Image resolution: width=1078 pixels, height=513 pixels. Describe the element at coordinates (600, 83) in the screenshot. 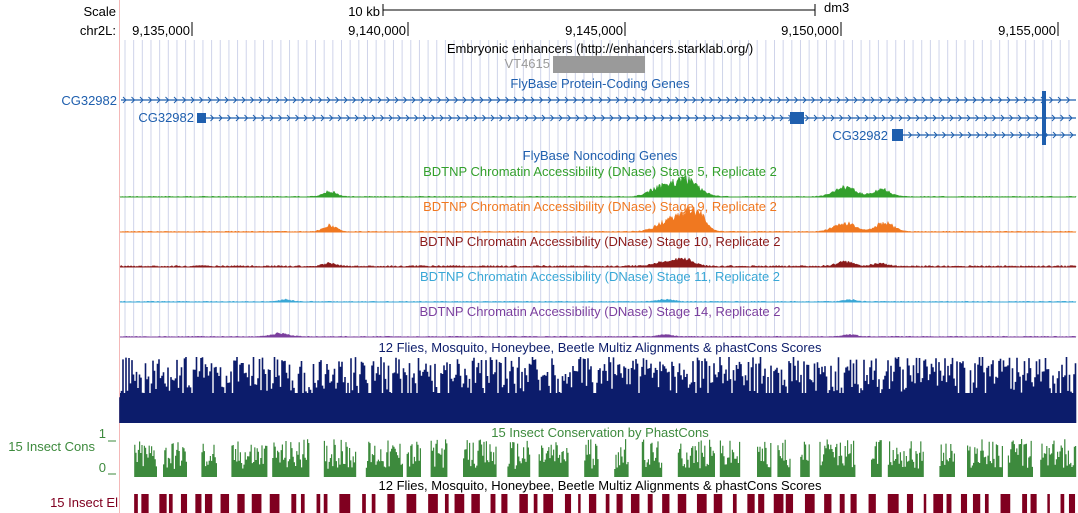

I see `track-title-protein-genes: FlyBase Protein-Coding Genes` at that location.